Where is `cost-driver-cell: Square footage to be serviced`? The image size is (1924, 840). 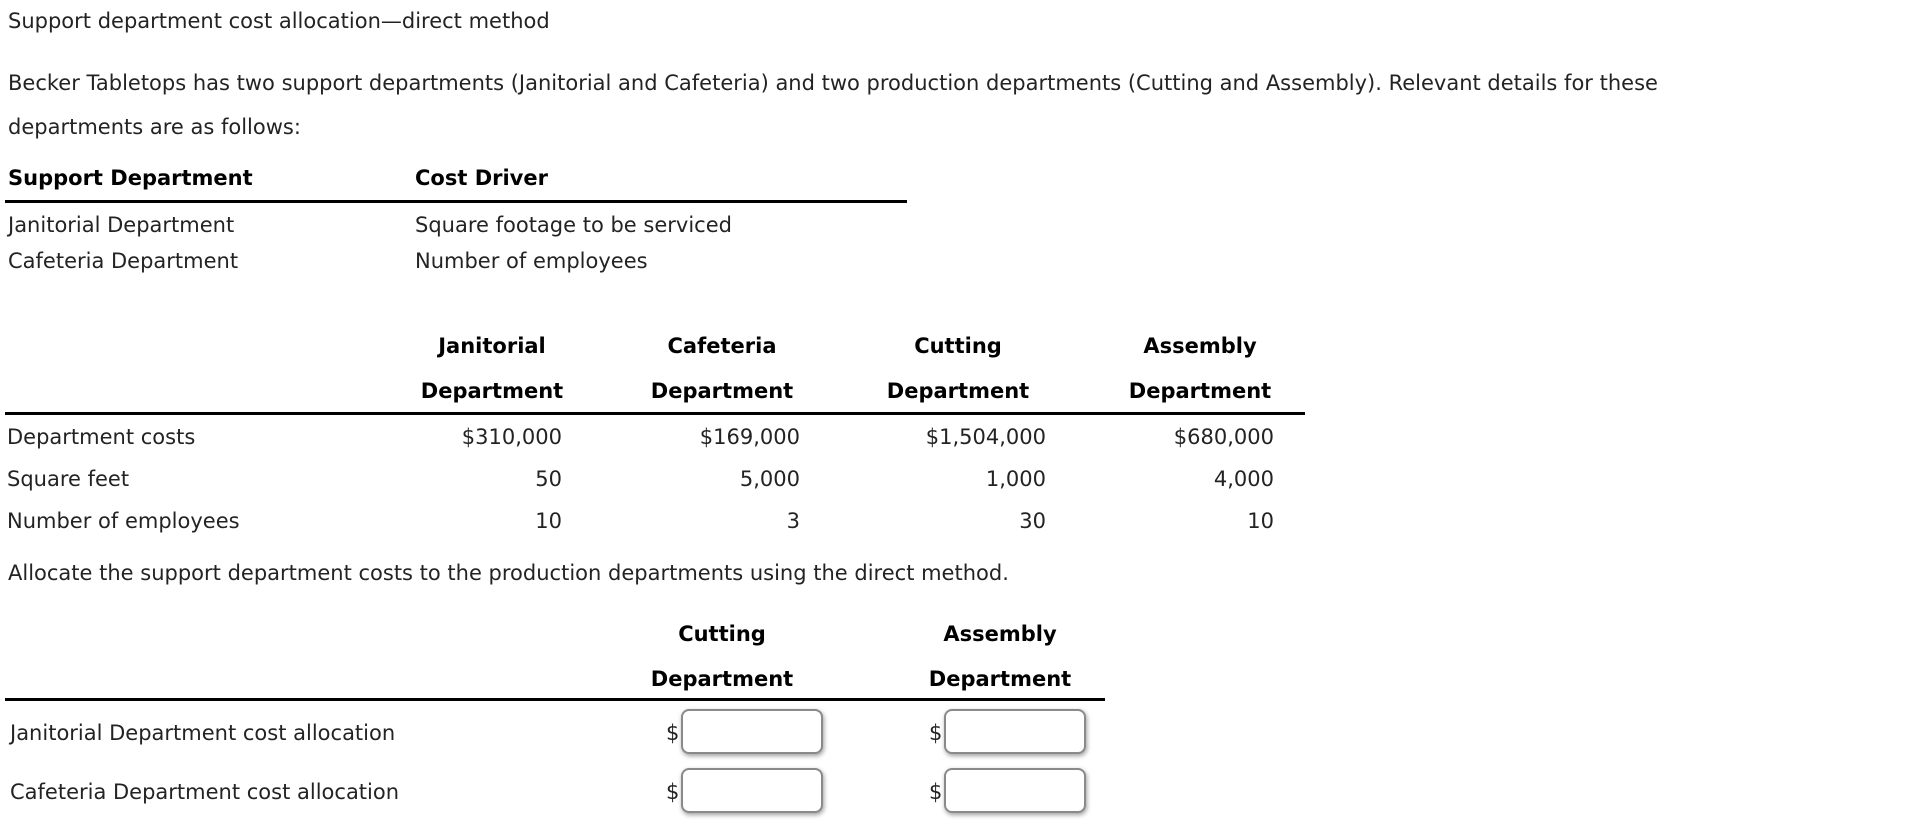
cost-driver-cell: Square footage to be serviced is located at coordinates (573, 225).